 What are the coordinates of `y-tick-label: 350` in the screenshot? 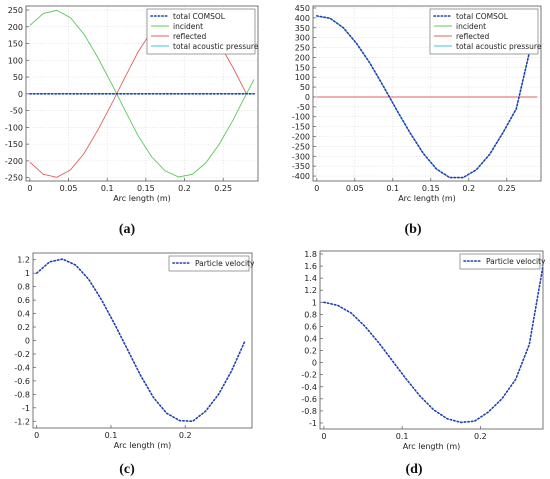 It's located at (302, 28).